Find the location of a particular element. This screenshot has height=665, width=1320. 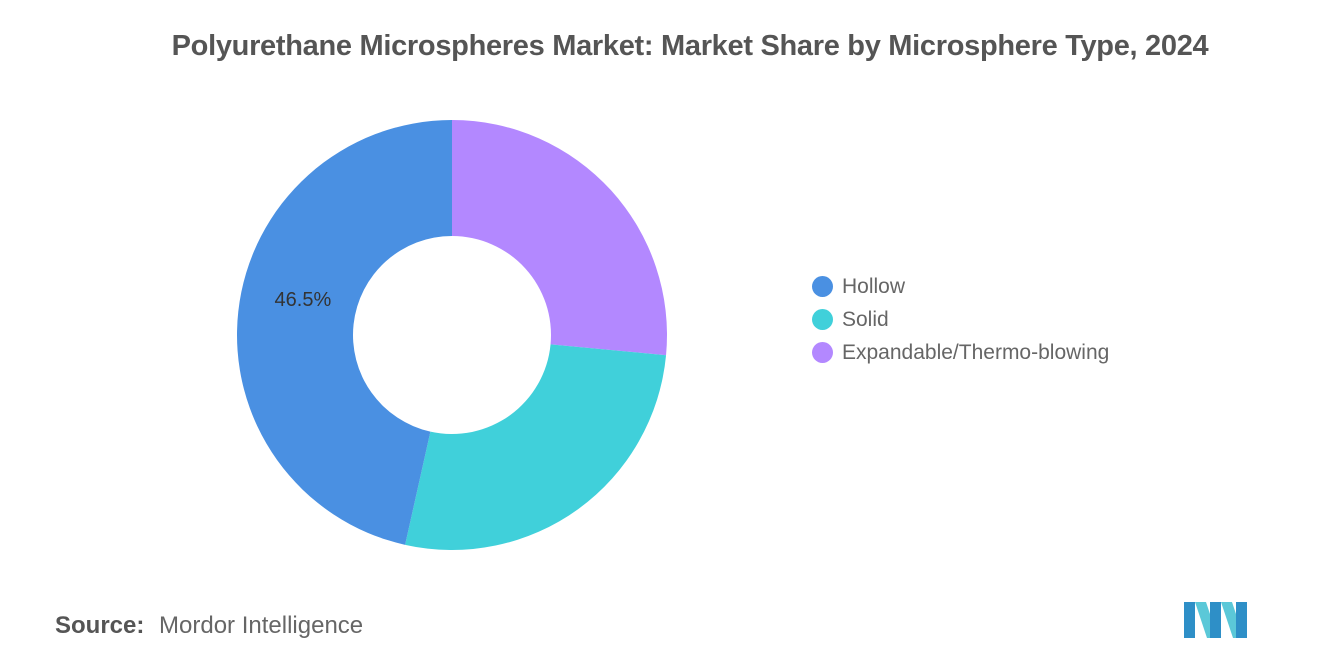

source-line: Source: Mordor Intelligence is located at coordinates (209, 626).